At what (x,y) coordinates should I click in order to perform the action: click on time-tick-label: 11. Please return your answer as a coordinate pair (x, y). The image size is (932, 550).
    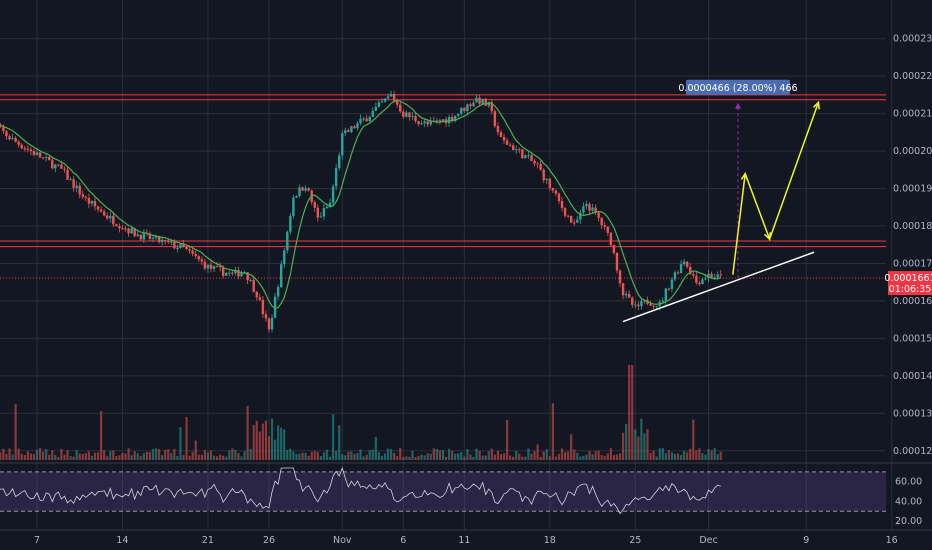
    Looking at the image, I should click on (464, 540).